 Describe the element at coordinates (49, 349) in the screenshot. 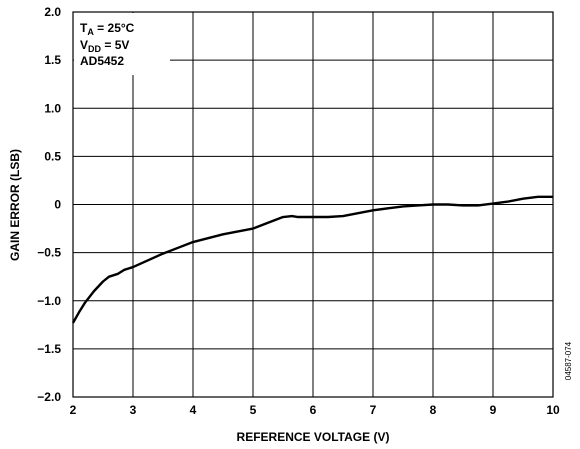

I see `y-tick-label: −1.5` at that location.